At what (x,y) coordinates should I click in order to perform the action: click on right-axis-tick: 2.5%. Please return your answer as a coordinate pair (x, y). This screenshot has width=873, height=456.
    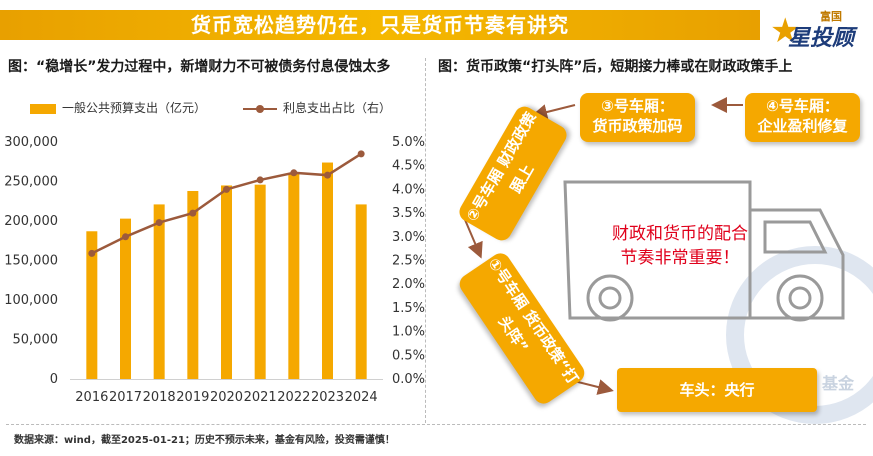
    Looking at the image, I should click on (408, 261).